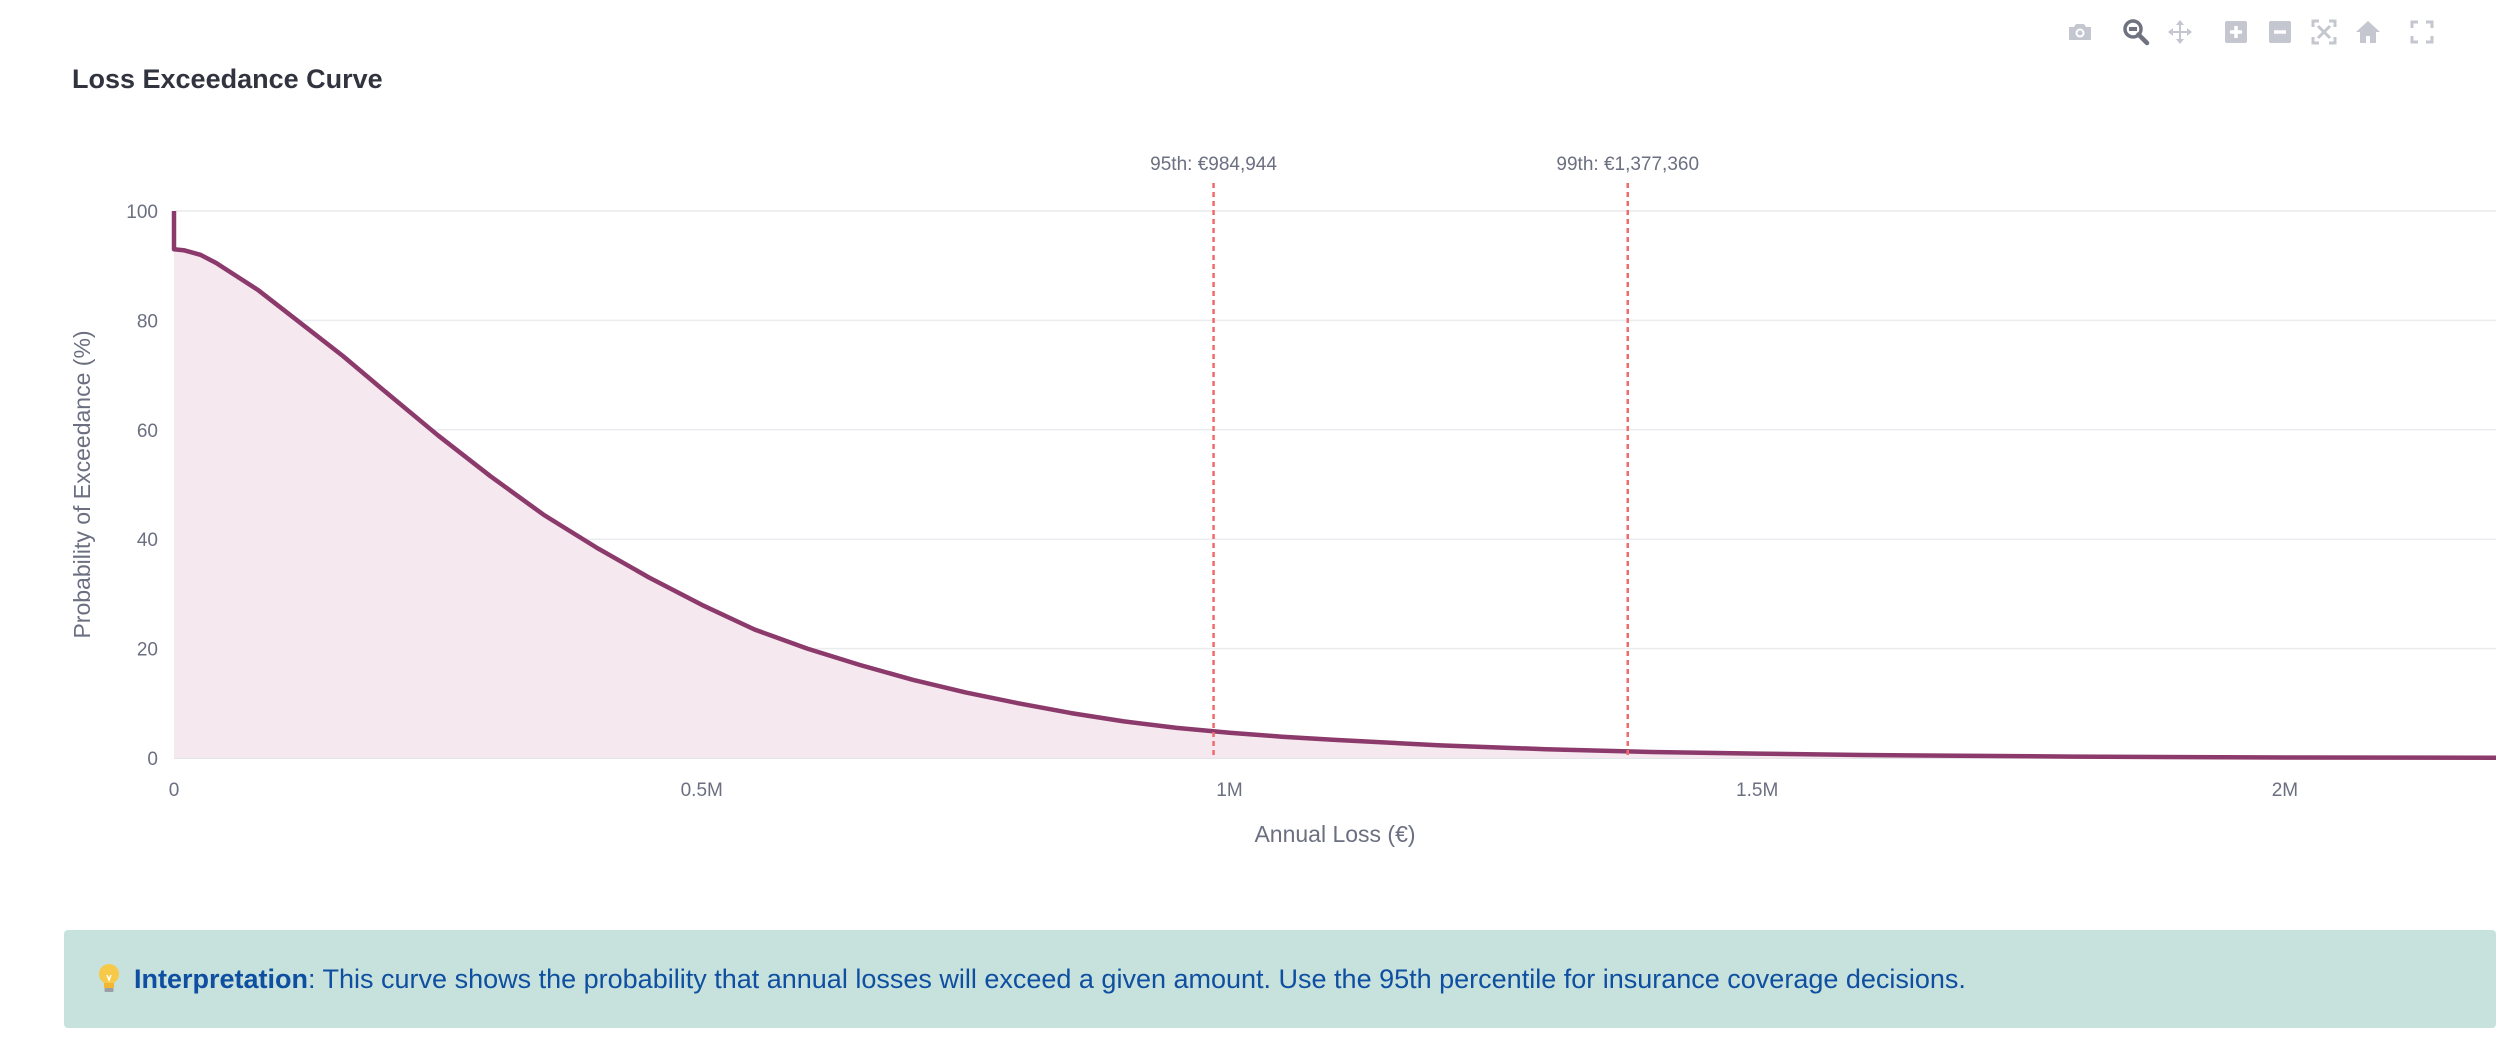  Describe the element at coordinates (221, 978) in the screenshot. I see `interpretation-label: Interpretation` at that location.